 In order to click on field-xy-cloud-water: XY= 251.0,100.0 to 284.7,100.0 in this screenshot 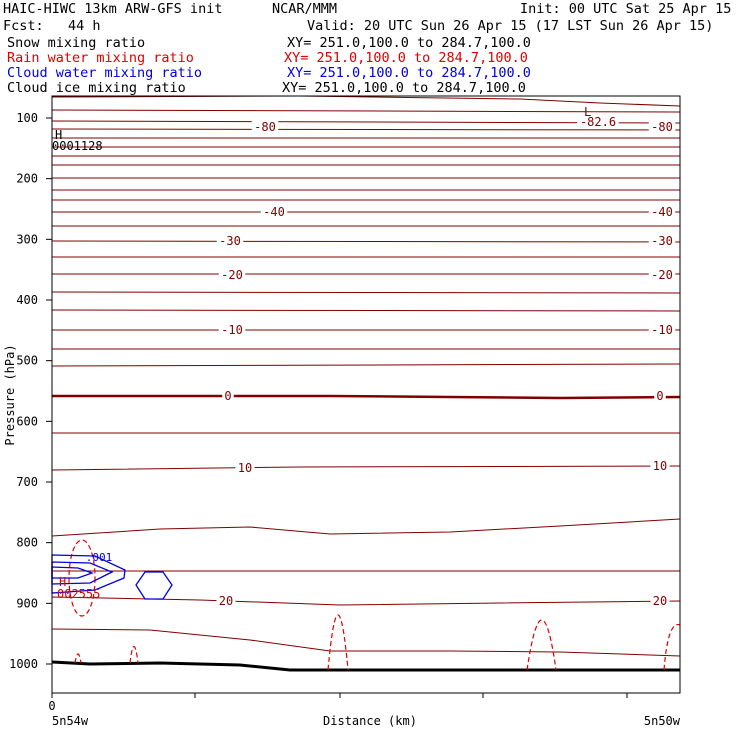, I will do `click(409, 73)`.